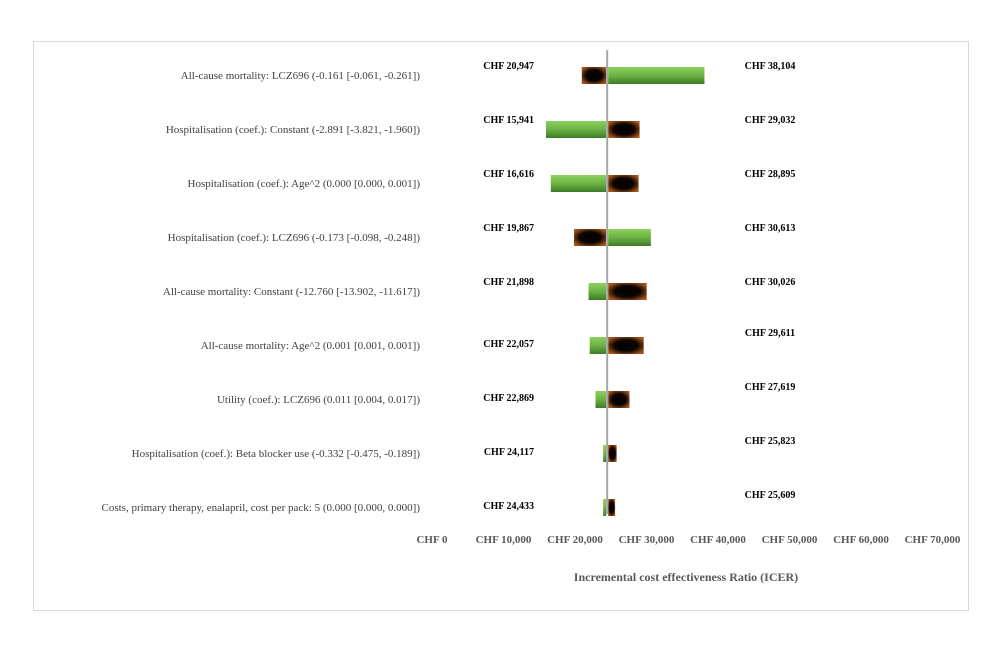  What do you see at coordinates (647, 540) in the screenshot?
I see `x-tick-label: CHF 30,000` at bounding box center [647, 540].